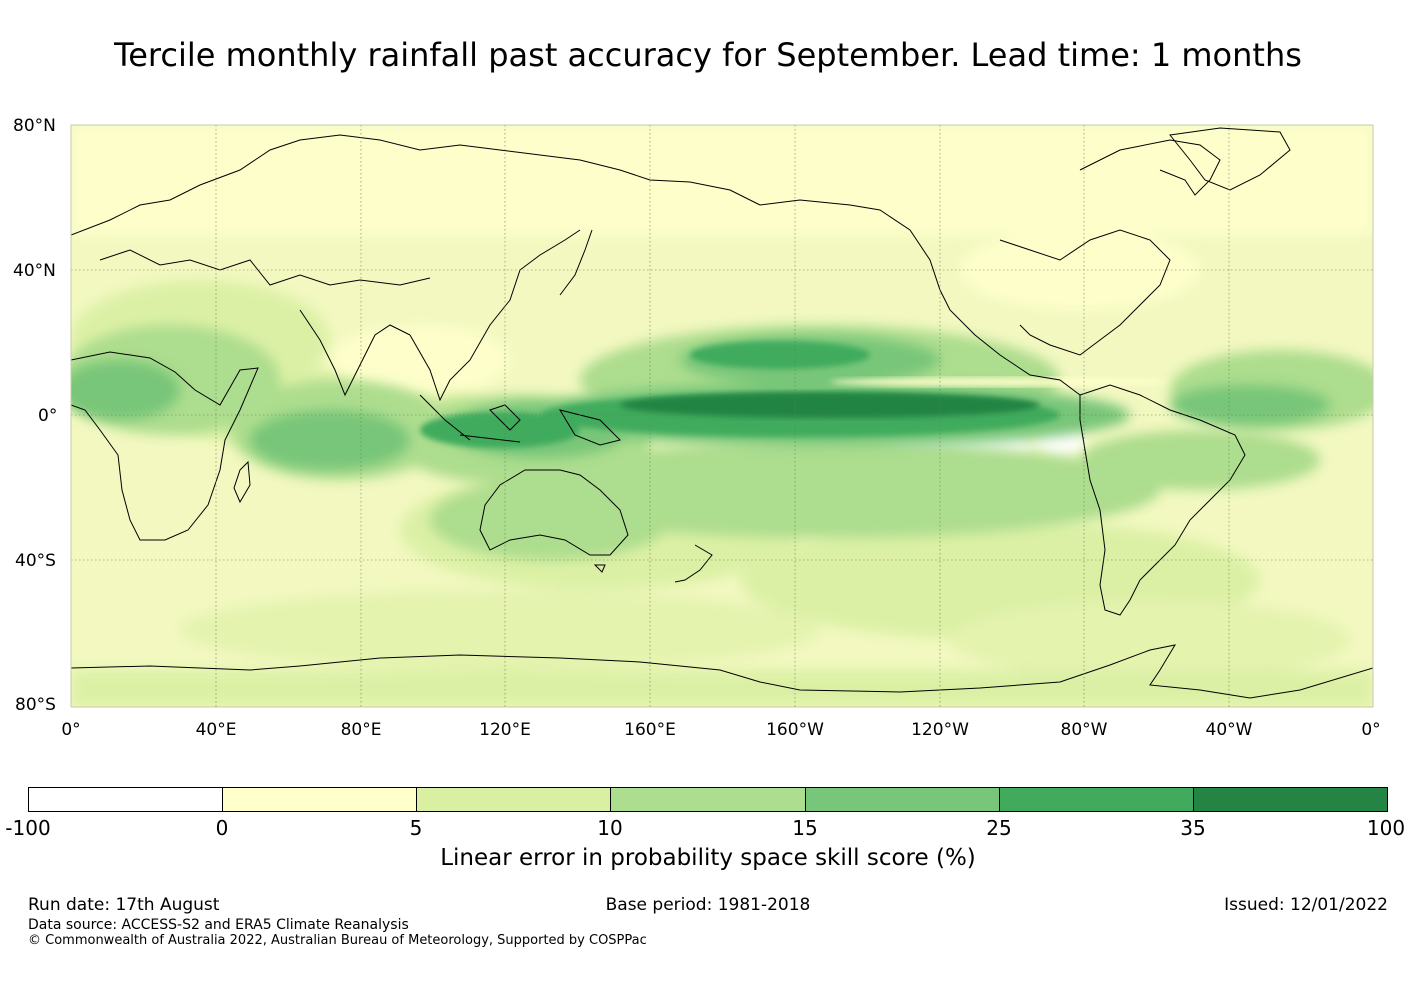  Describe the element at coordinates (1386, 828) in the screenshot. I see `colorbar-tick: 100` at that location.